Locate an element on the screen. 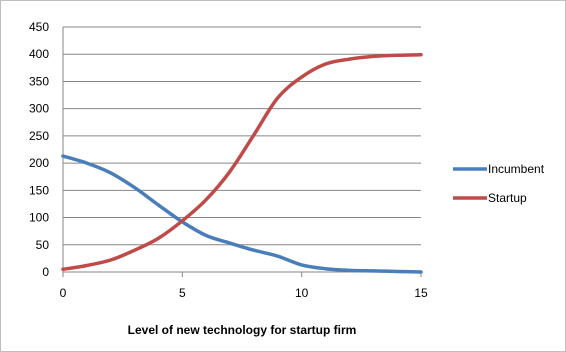  legend: Incumbent Startup is located at coordinates (499, 183).